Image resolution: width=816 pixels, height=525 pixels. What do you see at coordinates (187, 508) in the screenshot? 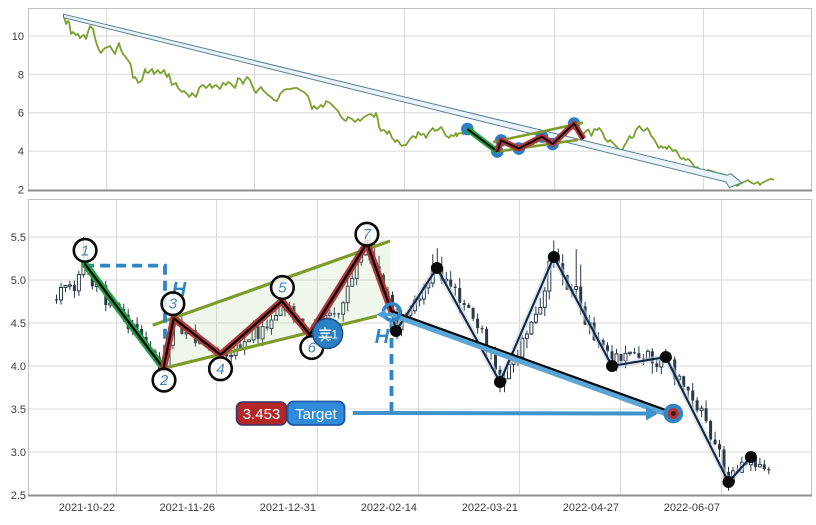
I see `svg-text: 2021-11-26` at bounding box center [187, 508].